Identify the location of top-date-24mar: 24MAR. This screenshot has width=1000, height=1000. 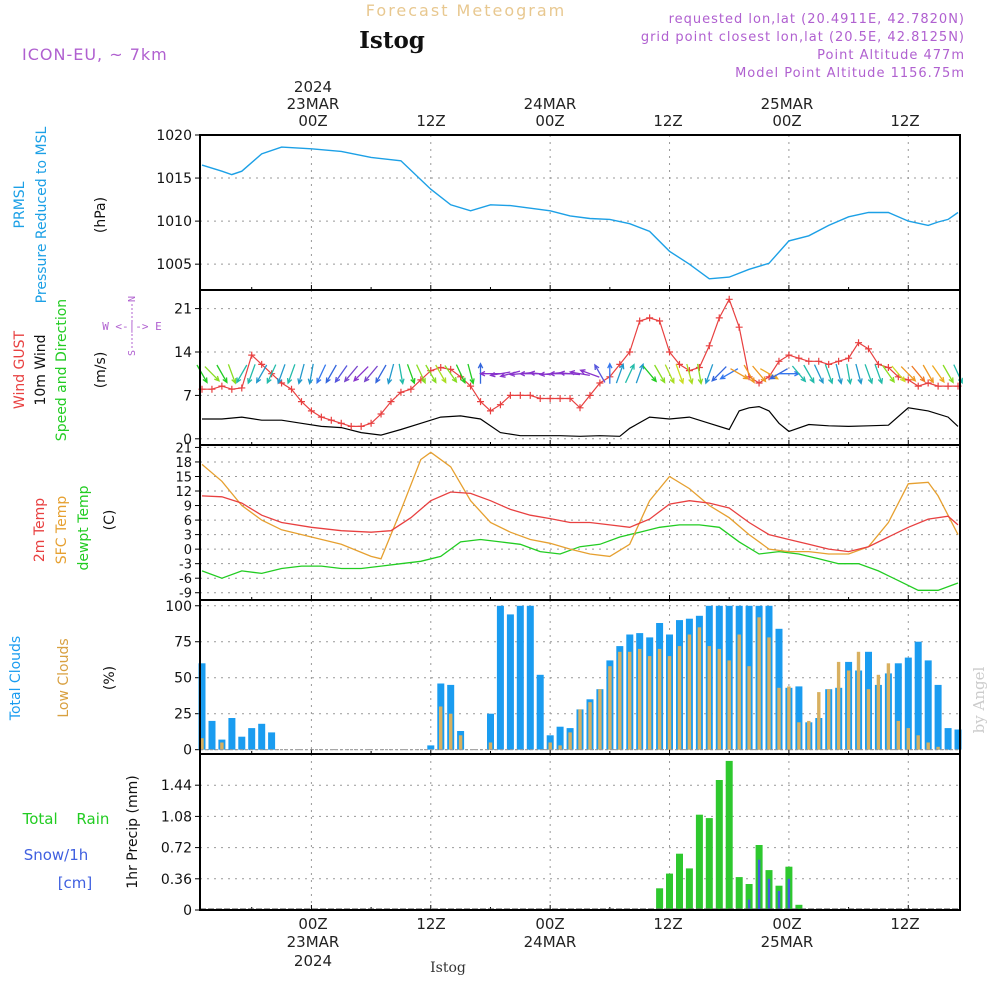
(550, 104).